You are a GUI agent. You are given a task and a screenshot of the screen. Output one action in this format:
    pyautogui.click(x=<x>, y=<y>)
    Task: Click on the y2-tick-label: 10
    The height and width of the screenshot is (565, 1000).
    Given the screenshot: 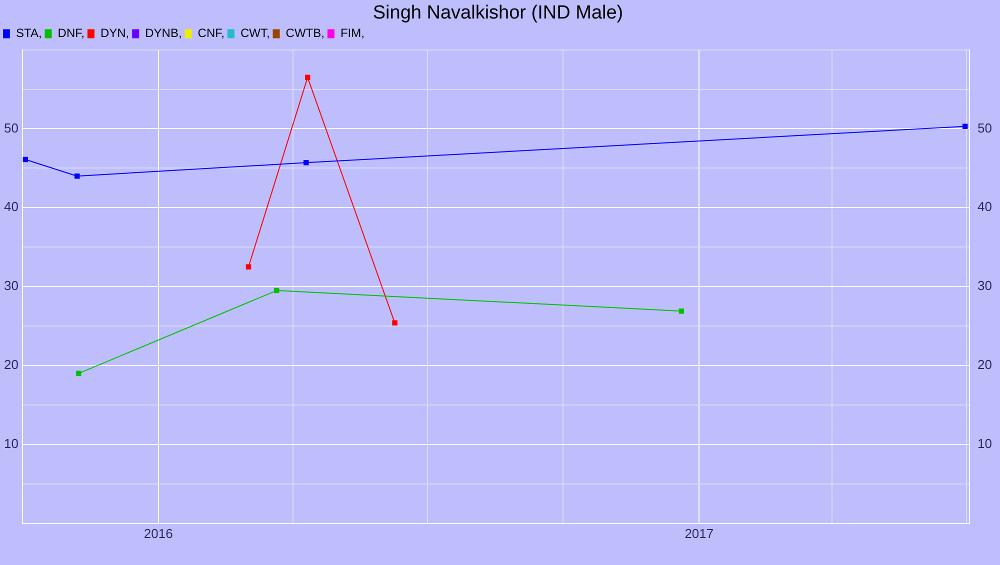 What is the action you would take?
    pyautogui.click(x=985, y=444)
    